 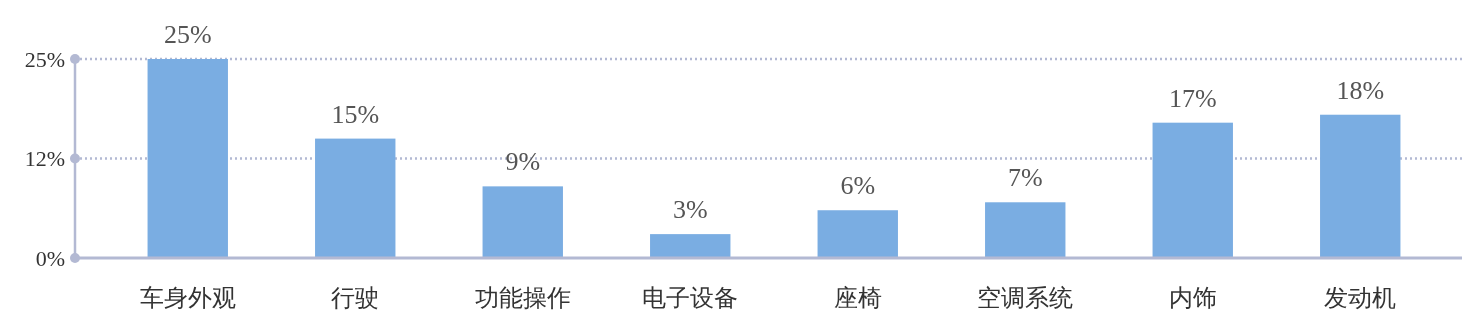 I want to click on data-label: 9%, so click(x=523, y=162).